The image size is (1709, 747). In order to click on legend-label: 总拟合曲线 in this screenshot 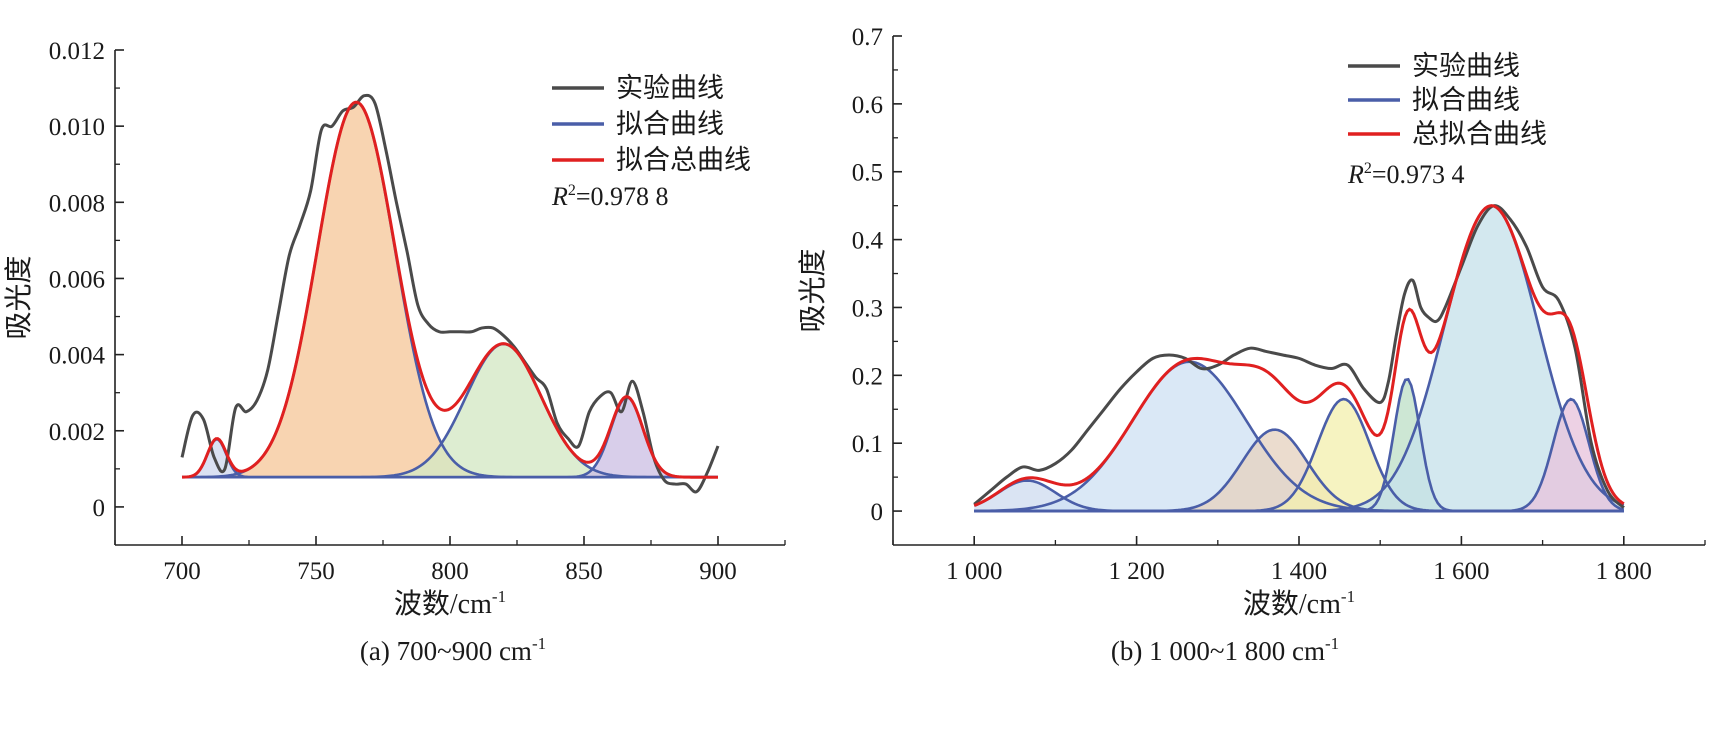, I will do `click(1479, 134)`.